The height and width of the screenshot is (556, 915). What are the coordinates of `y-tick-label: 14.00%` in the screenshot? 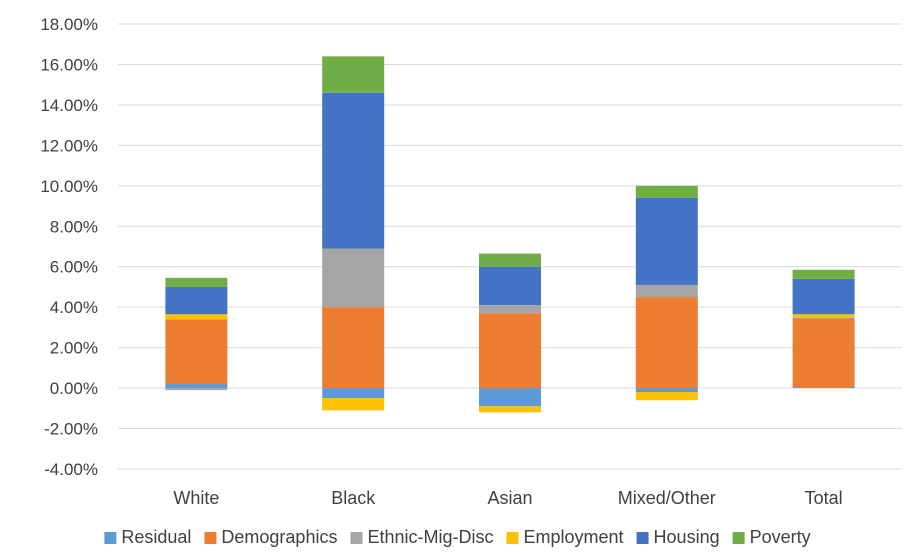 It's located at (69, 105).